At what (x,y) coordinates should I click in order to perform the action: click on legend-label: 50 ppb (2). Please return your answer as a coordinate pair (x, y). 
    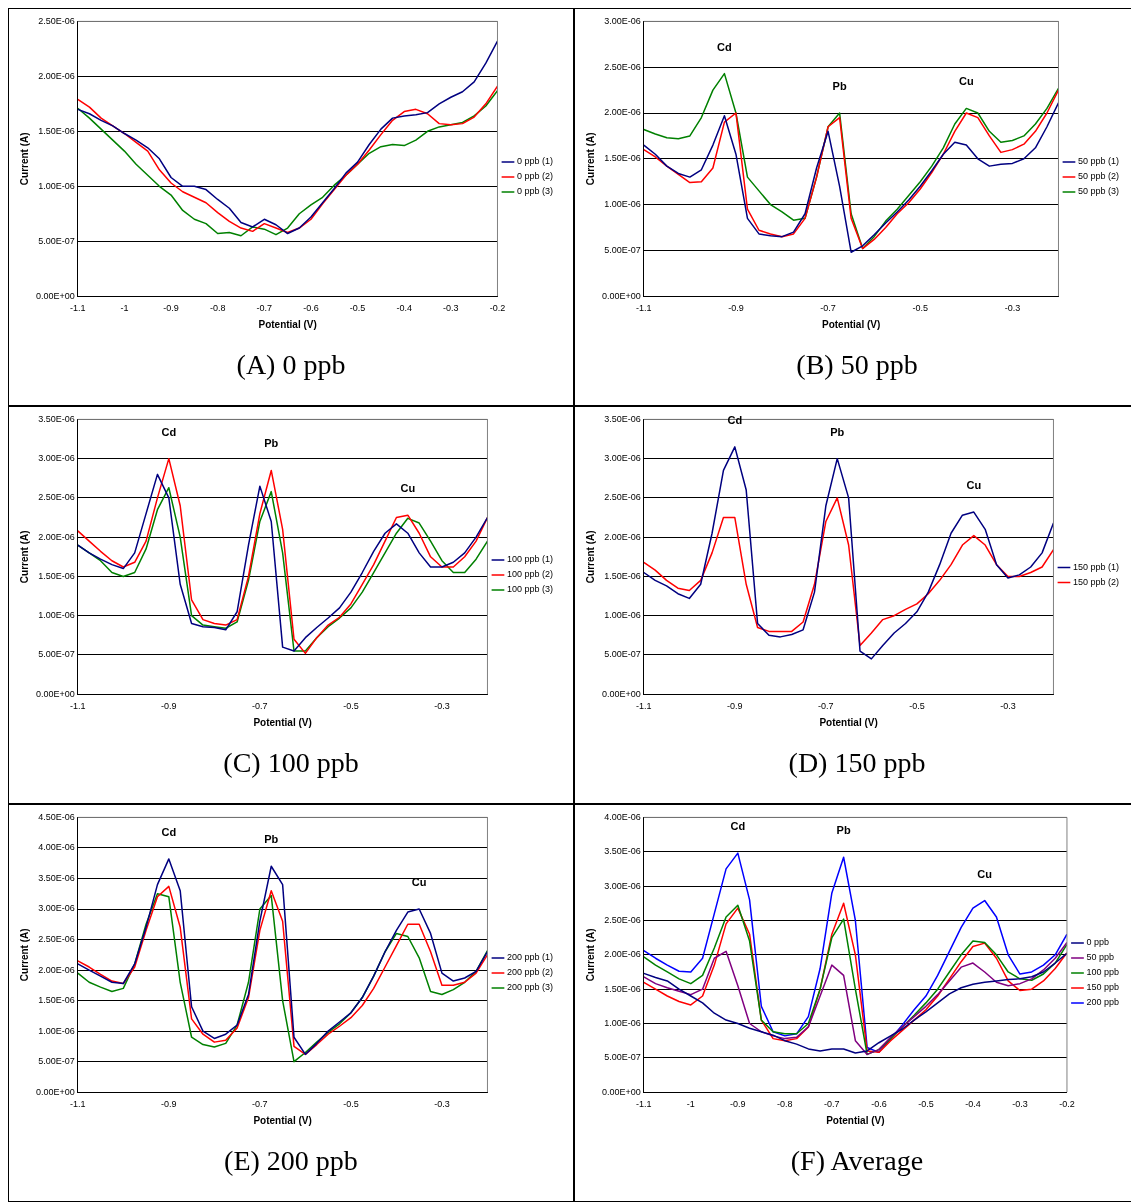
    Looking at the image, I should click on (1098, 176).